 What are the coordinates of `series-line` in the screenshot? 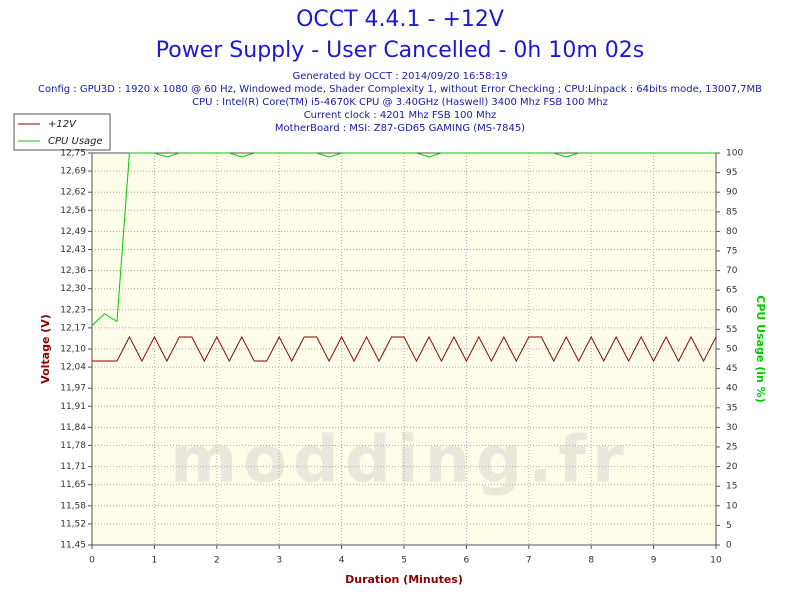 It's located at (404, 349).